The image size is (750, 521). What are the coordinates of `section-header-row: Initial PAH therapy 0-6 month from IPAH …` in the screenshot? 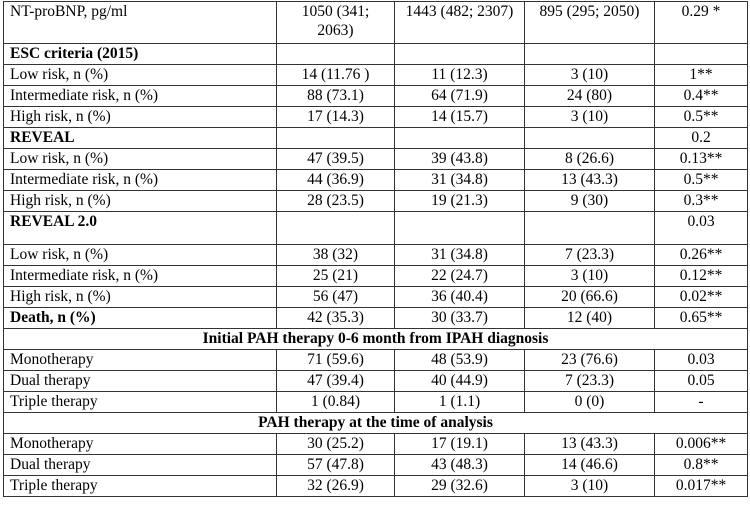 It's located at (375, 339).